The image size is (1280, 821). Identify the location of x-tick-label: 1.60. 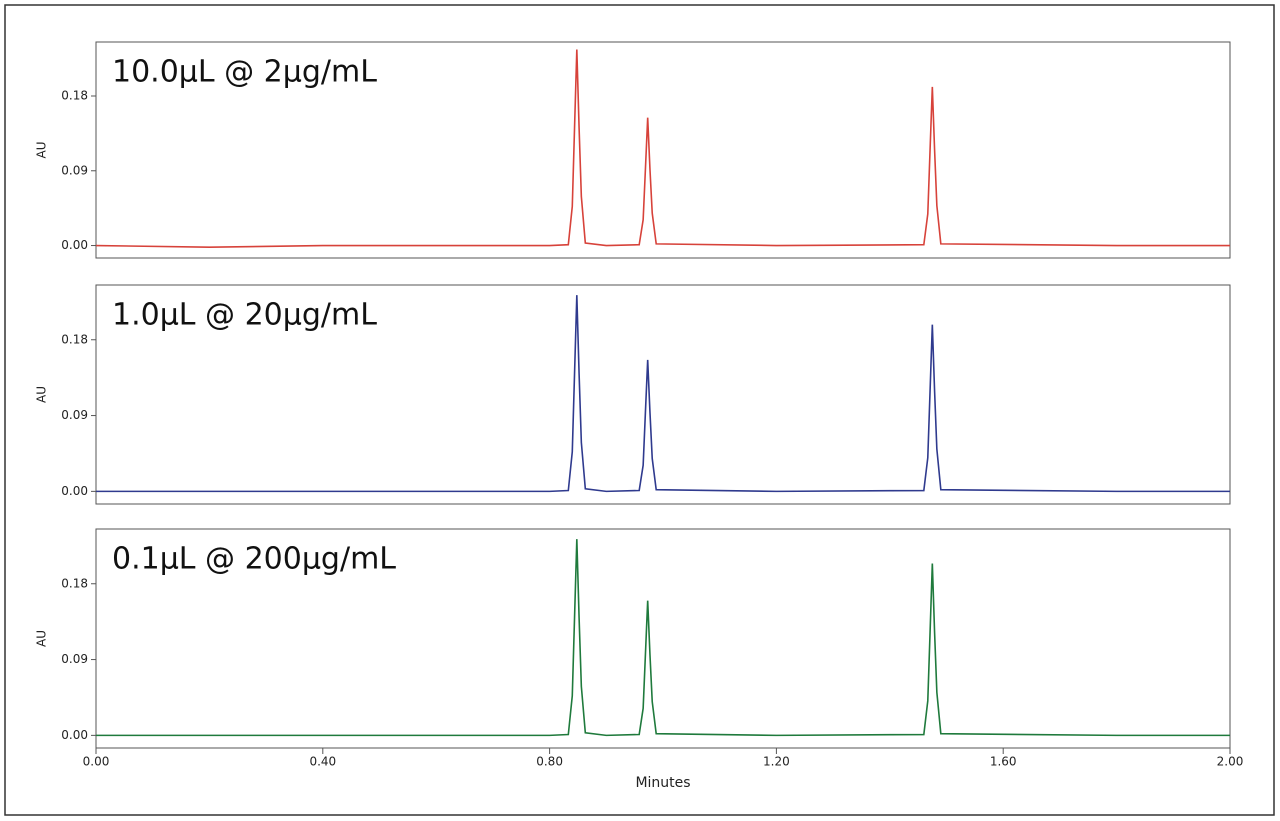
(1003, 762).